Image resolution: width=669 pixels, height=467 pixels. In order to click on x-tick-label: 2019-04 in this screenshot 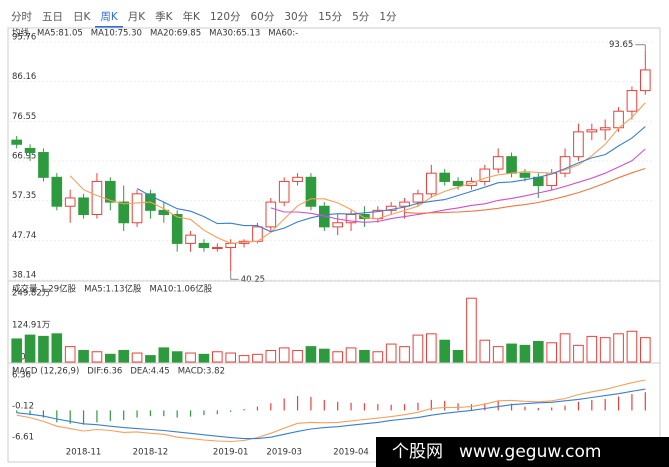, I will do `click(351, 453)`.